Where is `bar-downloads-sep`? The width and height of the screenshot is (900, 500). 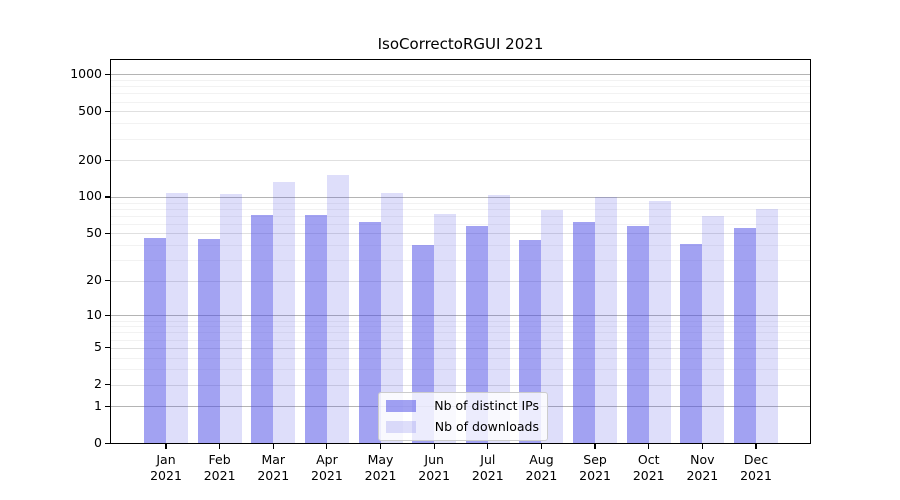 bar-downloads-sep is located at coordinates (606, 320).